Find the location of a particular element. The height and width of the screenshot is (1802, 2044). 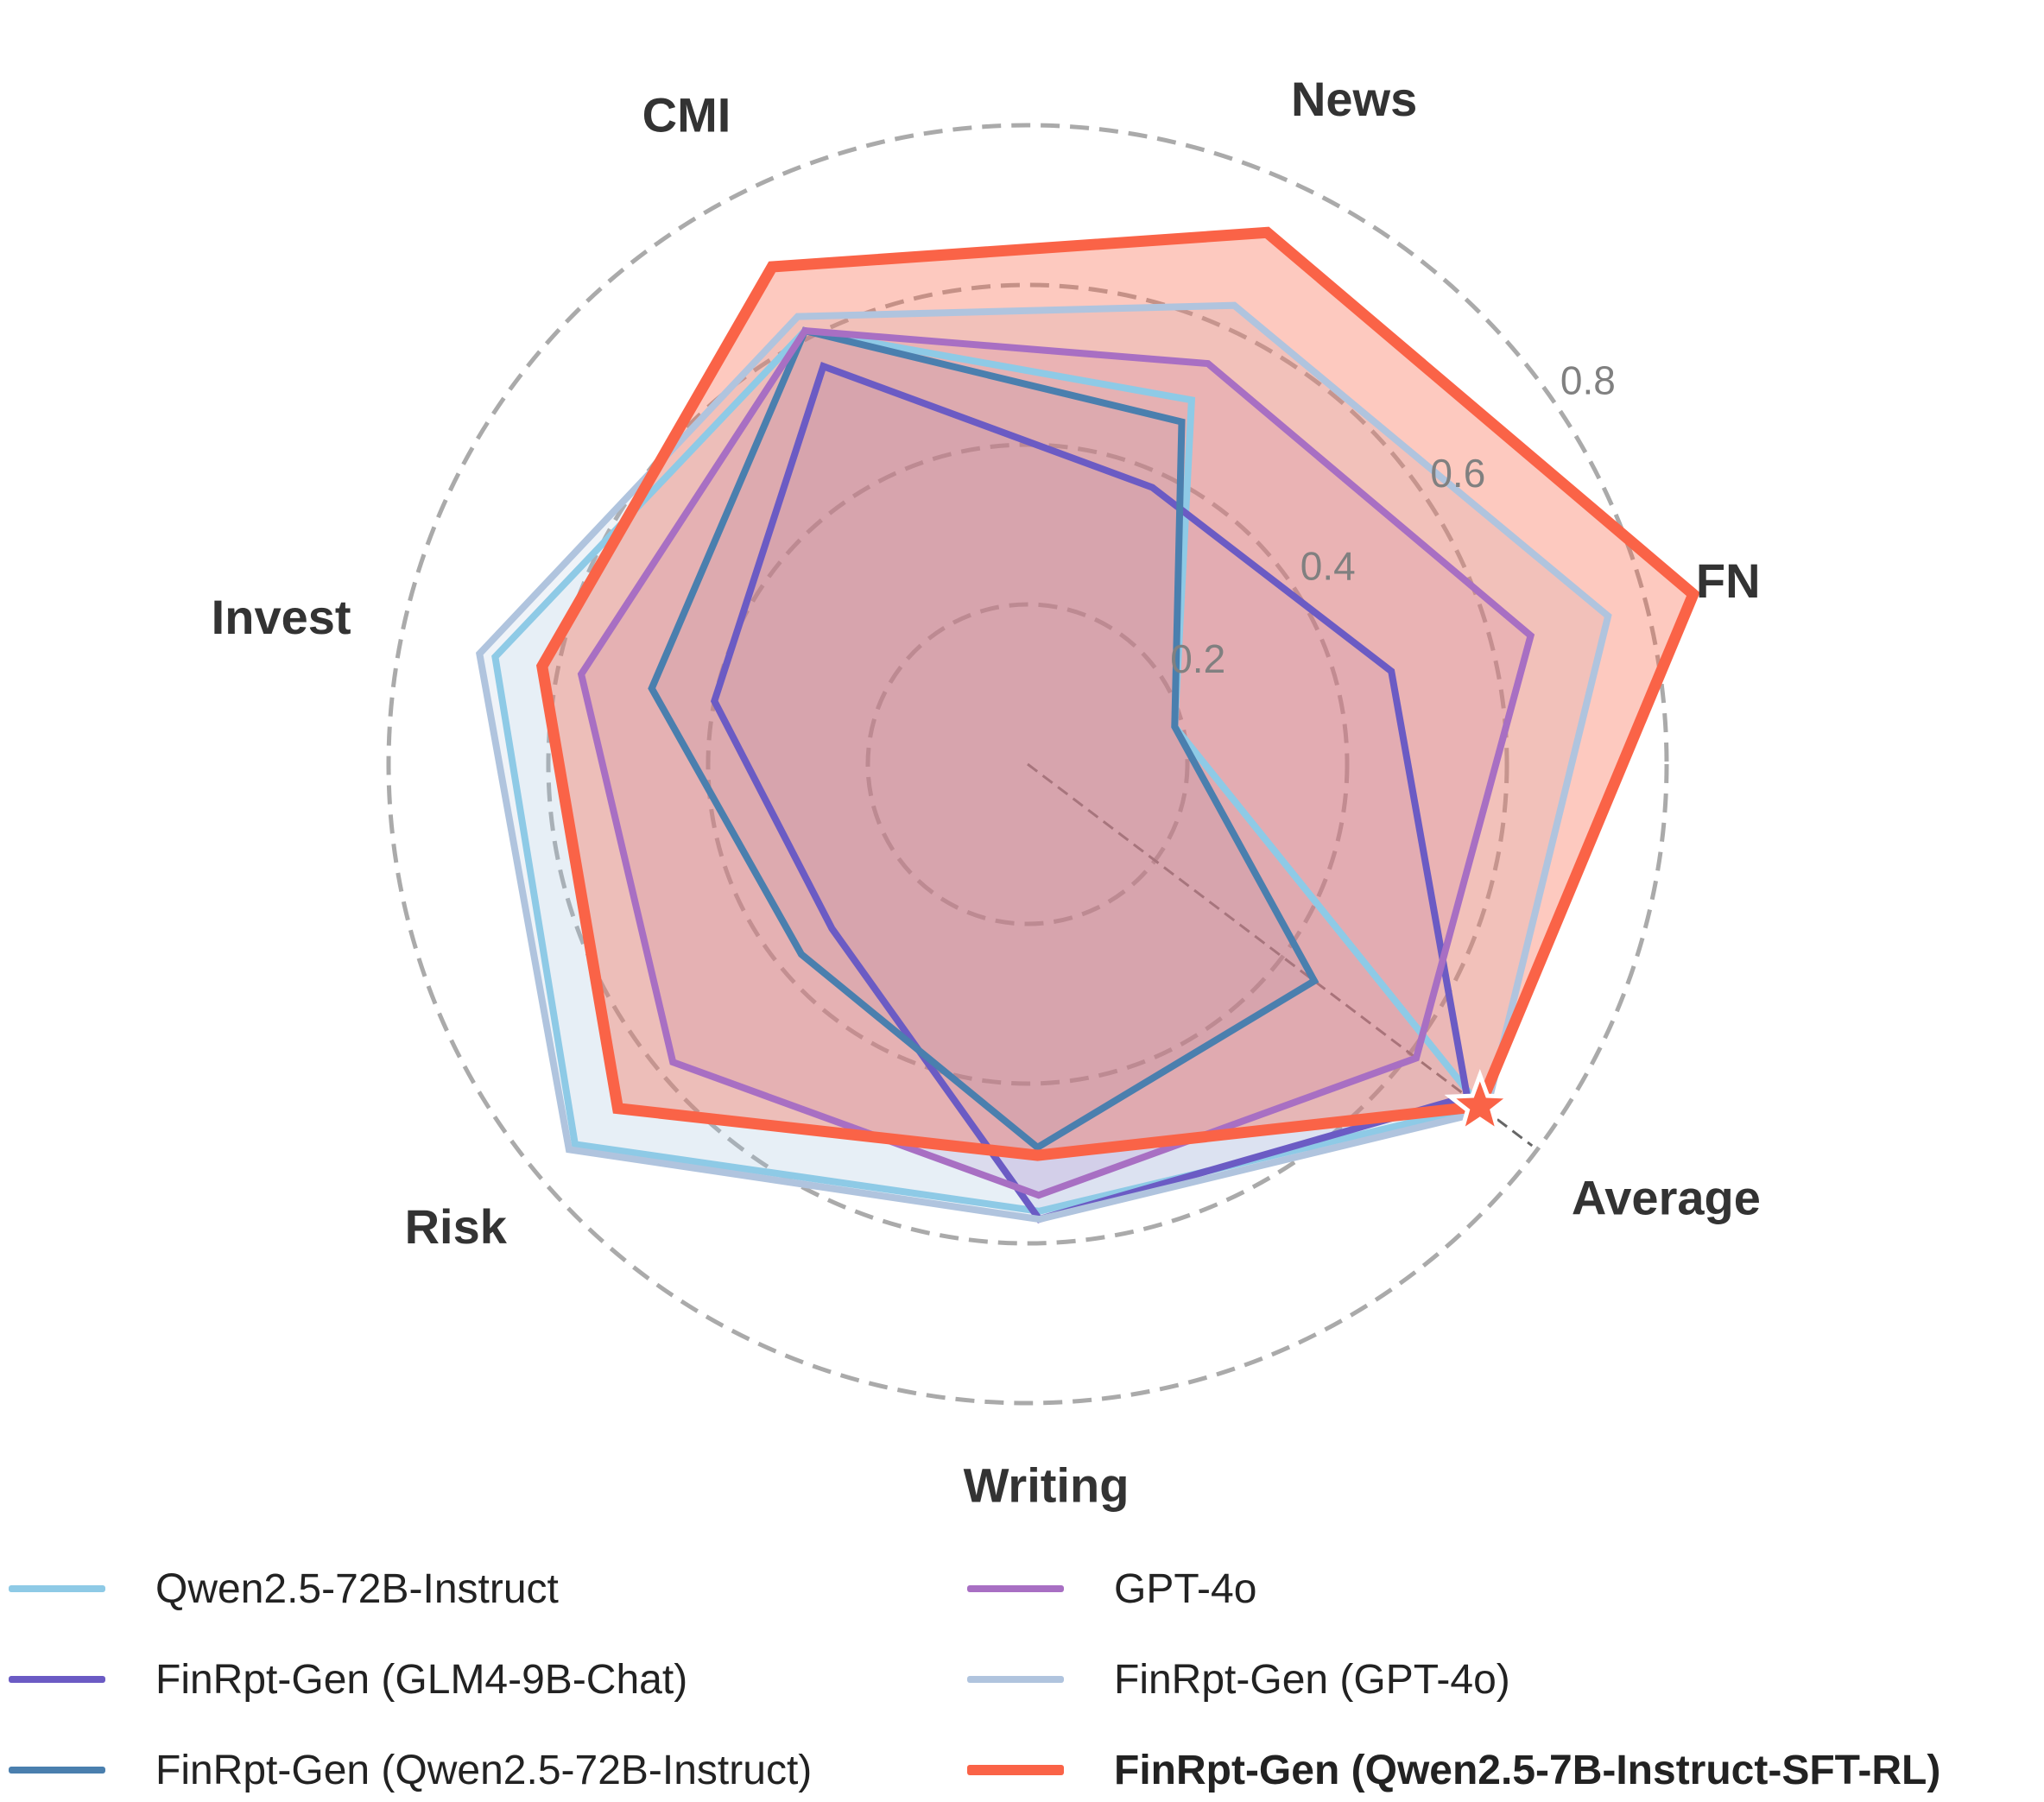

highlight-markers is located at coordinates (1480, 1102).